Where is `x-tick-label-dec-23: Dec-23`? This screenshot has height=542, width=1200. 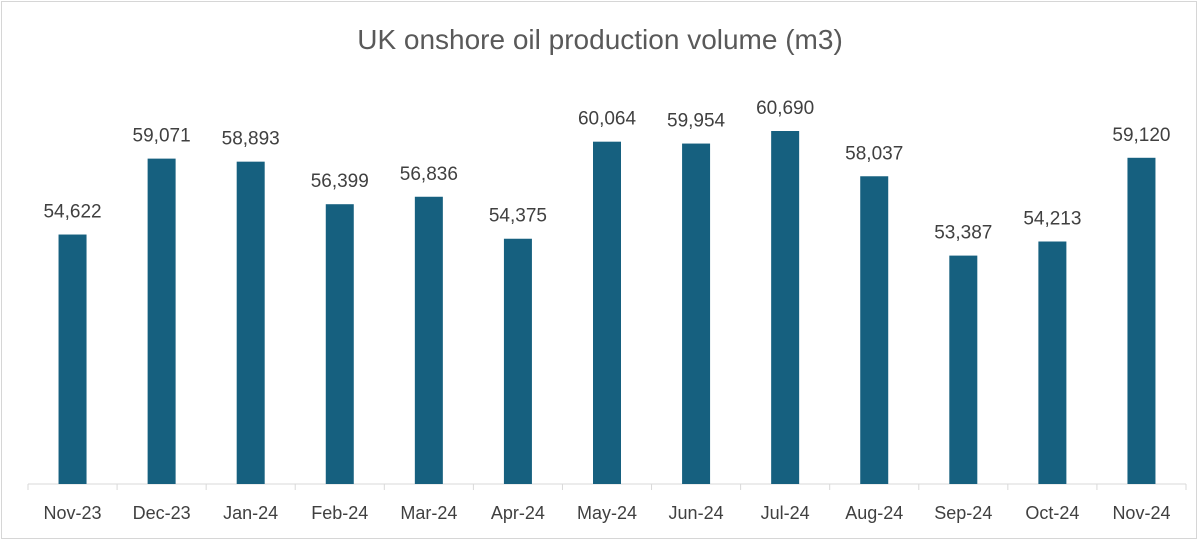 x-tick-label-dec-23: Dec-23 is located at coordinates (162, 513).